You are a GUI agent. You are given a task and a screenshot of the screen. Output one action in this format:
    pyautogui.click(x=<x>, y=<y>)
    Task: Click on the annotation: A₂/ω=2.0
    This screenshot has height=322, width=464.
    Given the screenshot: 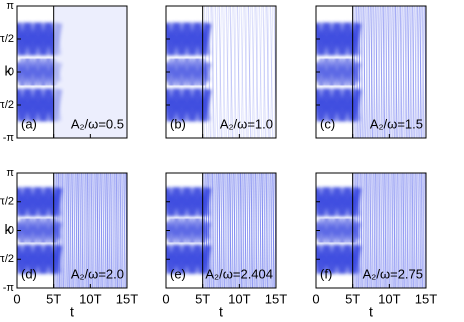 What is the action you would take?
    pyautogui.click(x=97, y=273)
    